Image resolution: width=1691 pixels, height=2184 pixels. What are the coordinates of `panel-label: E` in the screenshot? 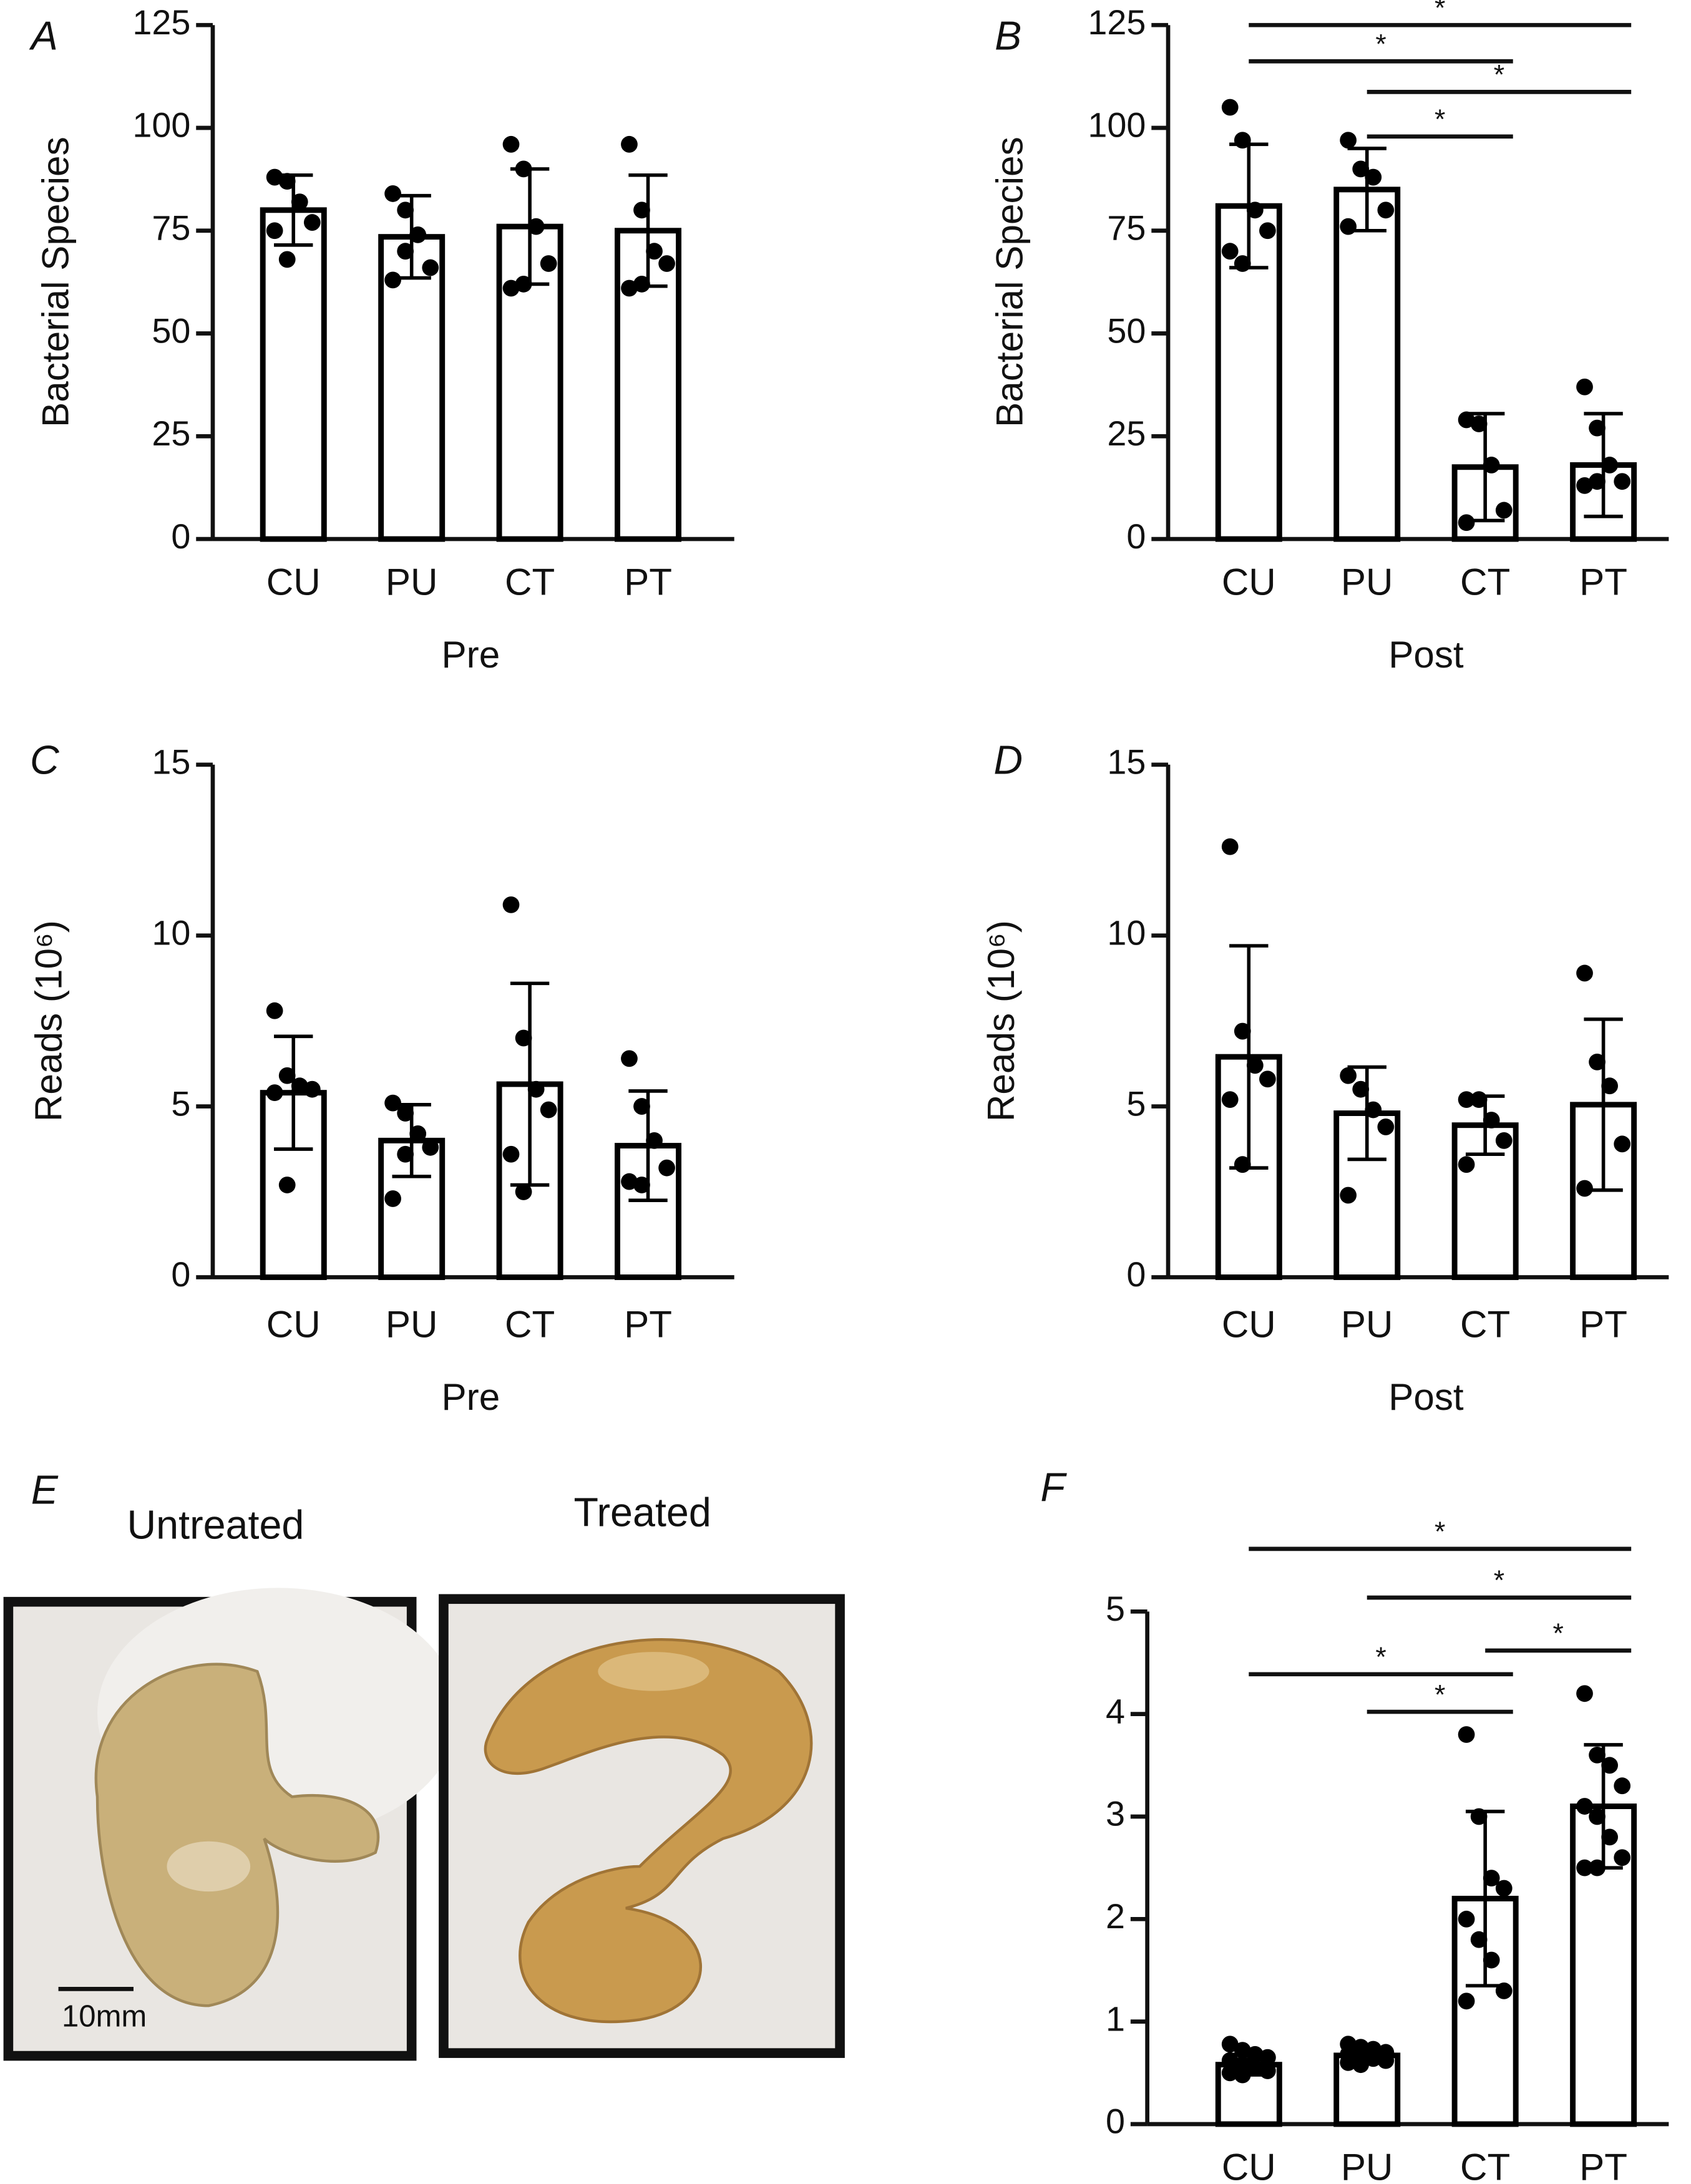 It's located at (45, 1490).